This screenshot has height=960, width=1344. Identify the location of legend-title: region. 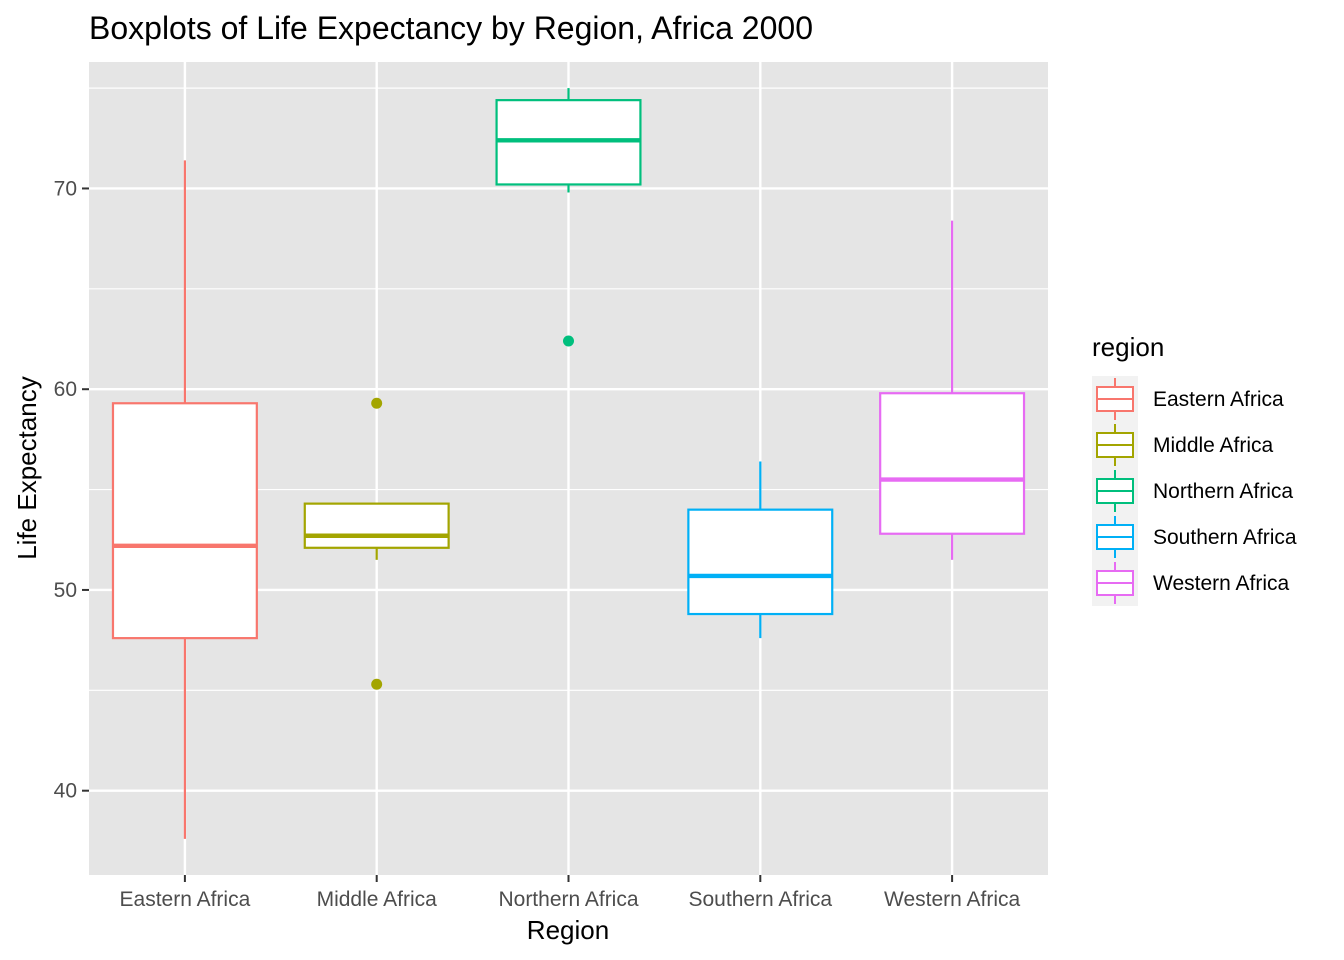
(1128, 347).